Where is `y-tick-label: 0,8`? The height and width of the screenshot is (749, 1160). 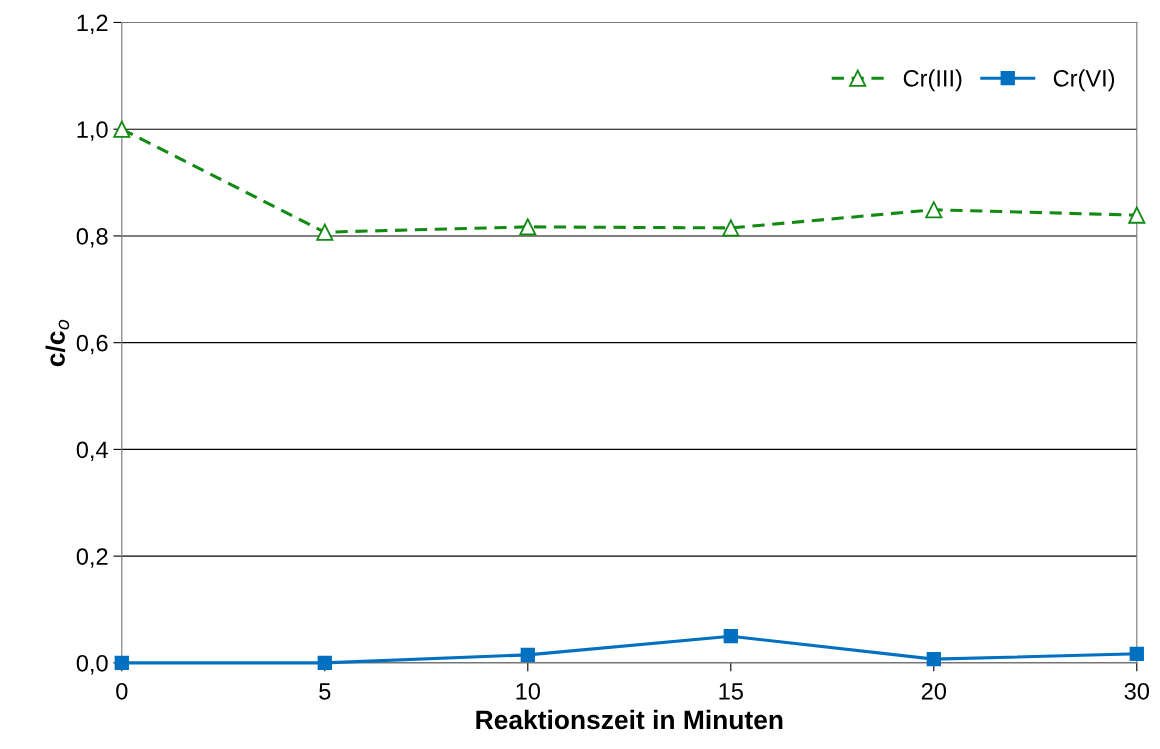
y-tick-label: 0,8 is located at coordinates (92, 238).